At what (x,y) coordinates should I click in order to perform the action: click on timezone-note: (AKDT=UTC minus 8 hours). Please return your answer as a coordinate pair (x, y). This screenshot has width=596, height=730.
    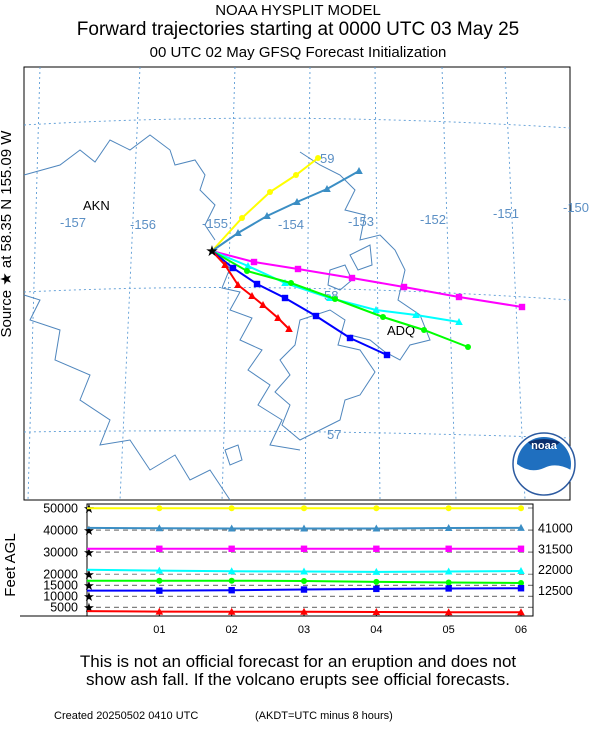
    Looking at the image, I should click on (324, 716).